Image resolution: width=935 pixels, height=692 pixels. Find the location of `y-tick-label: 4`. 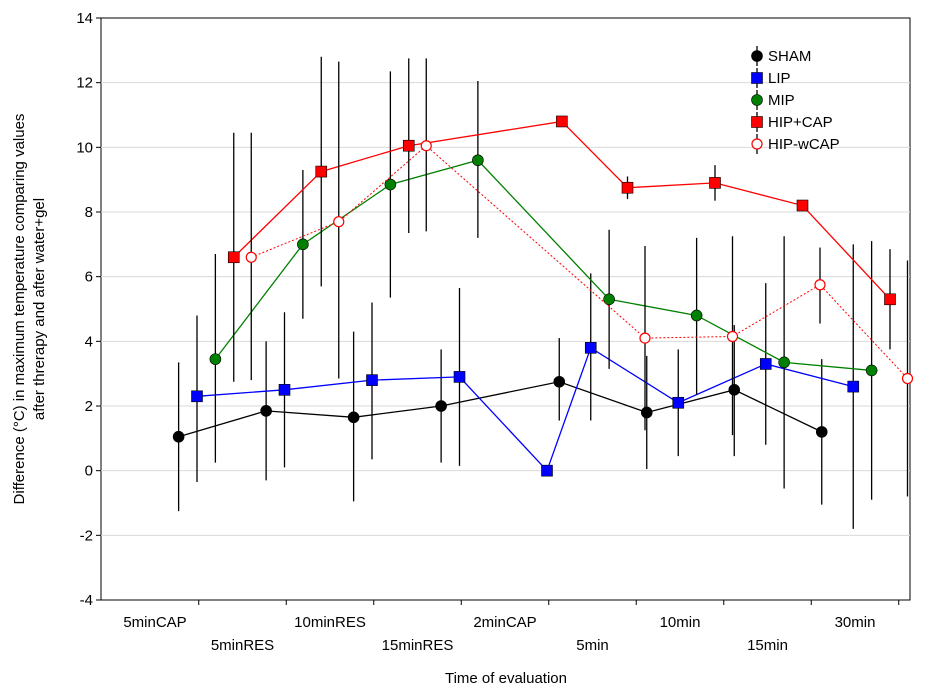

y-tick-label: 4 is located at coordinates (89, 341).